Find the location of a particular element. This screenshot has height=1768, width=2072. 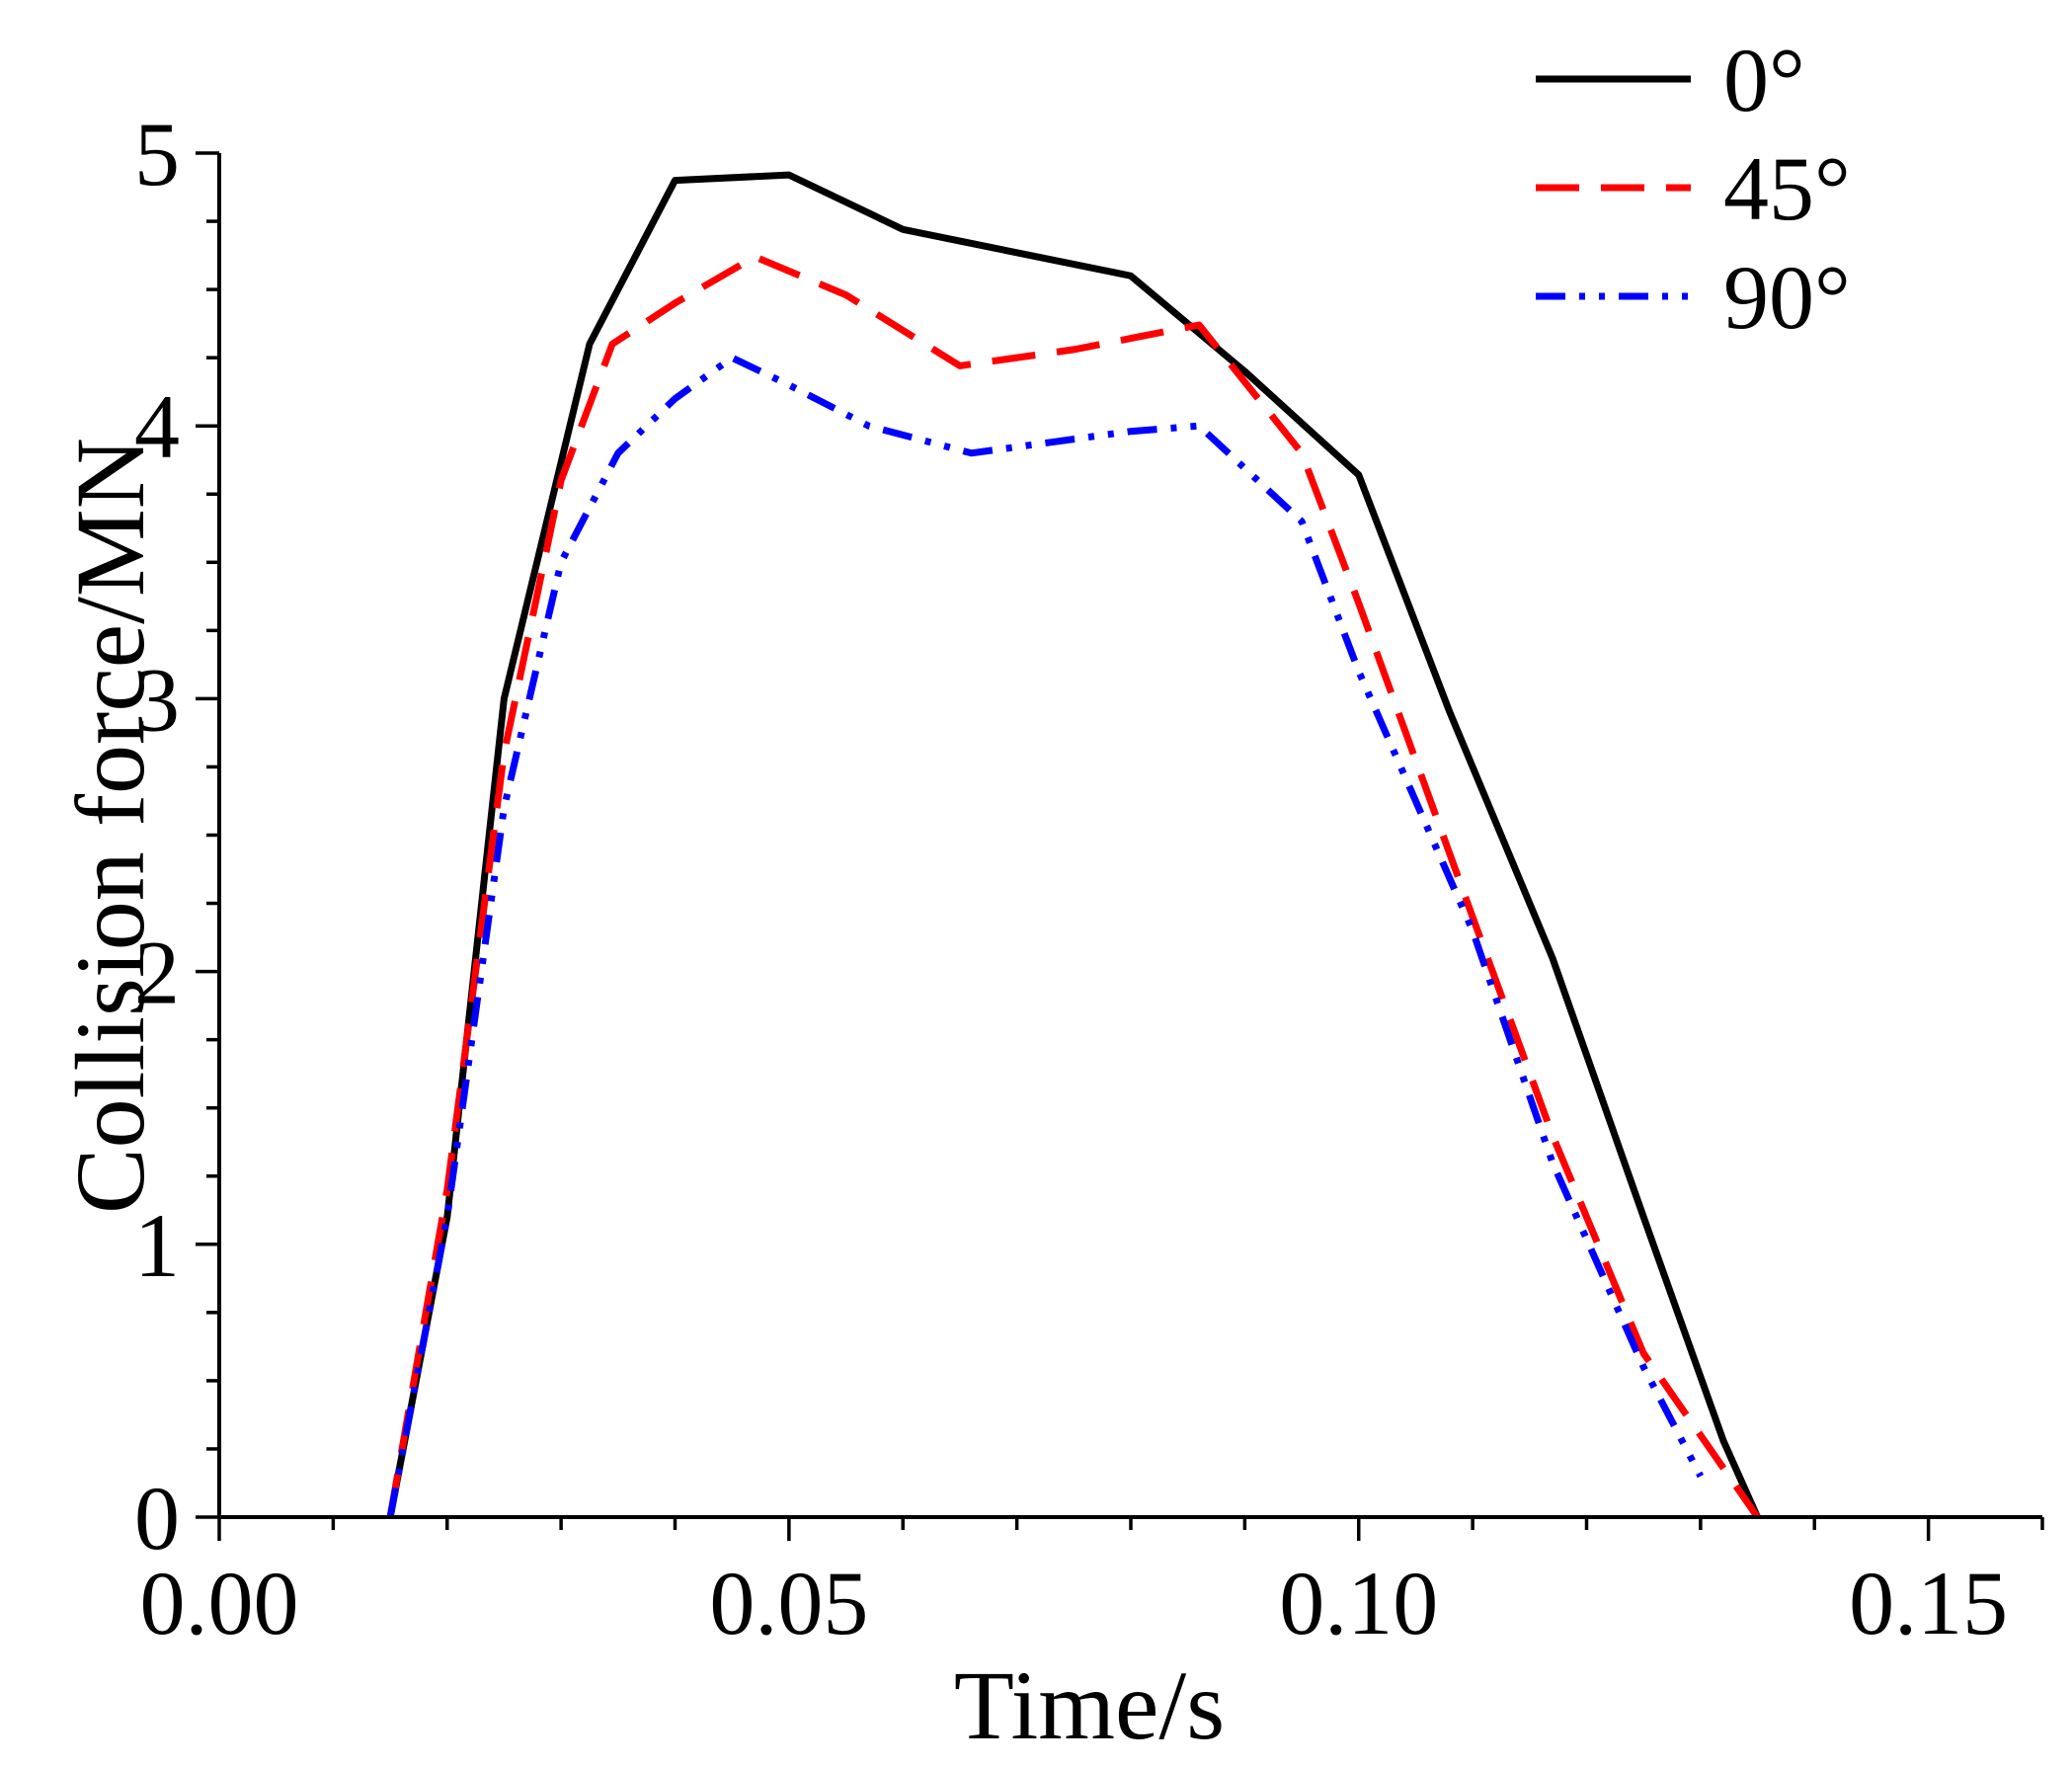

x-tick-label: 0.15 is located at coordinates (1928, 1603).